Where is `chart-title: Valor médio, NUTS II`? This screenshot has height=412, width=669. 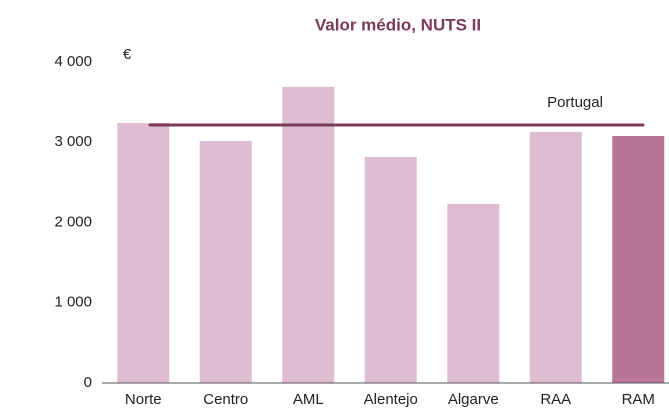 chart-title: Valor médio, NUTS II is located at coordinates (398, 24).